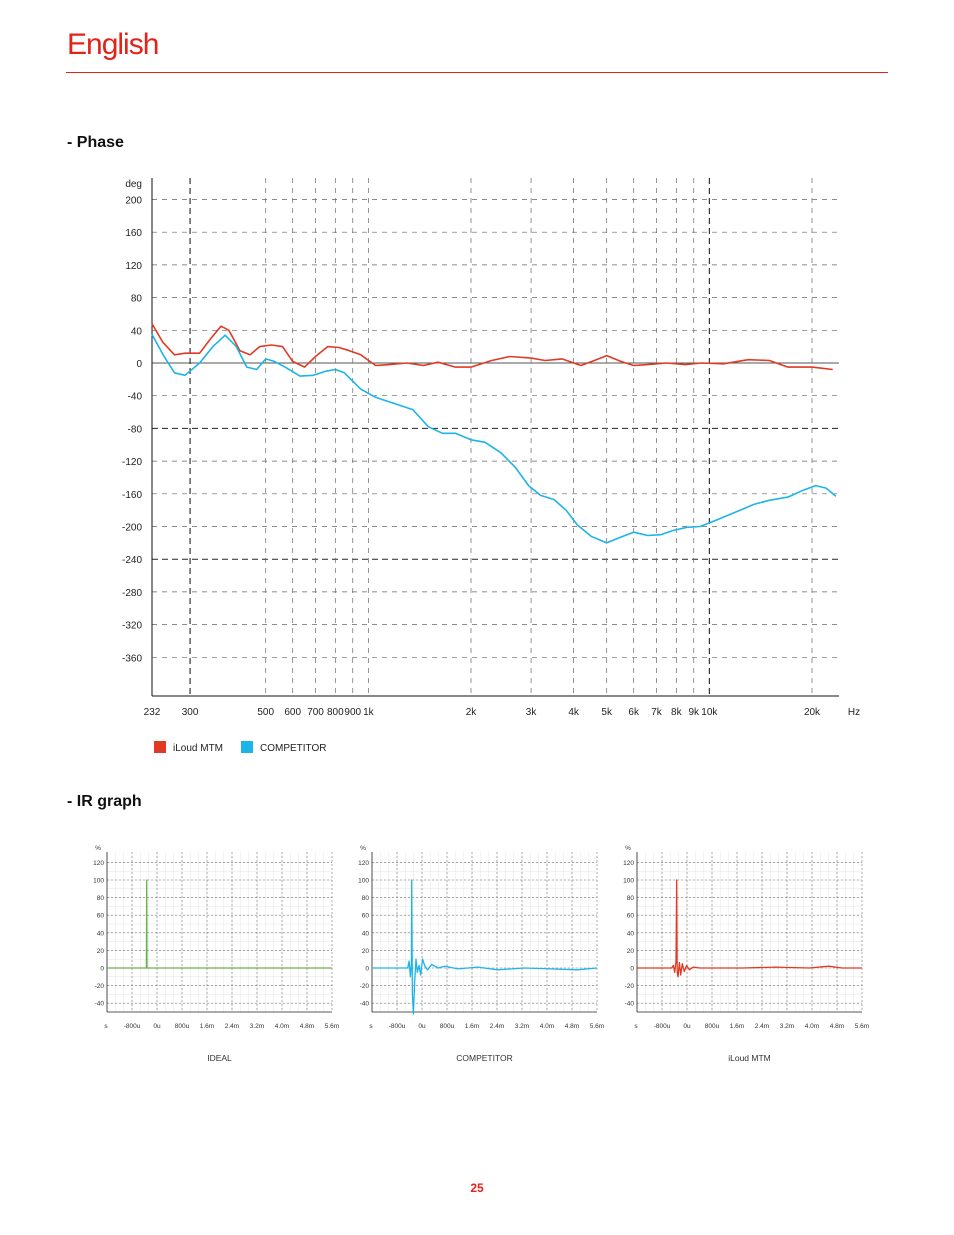  I want to click on x-tick-label: -800u, so click(132, 1026).